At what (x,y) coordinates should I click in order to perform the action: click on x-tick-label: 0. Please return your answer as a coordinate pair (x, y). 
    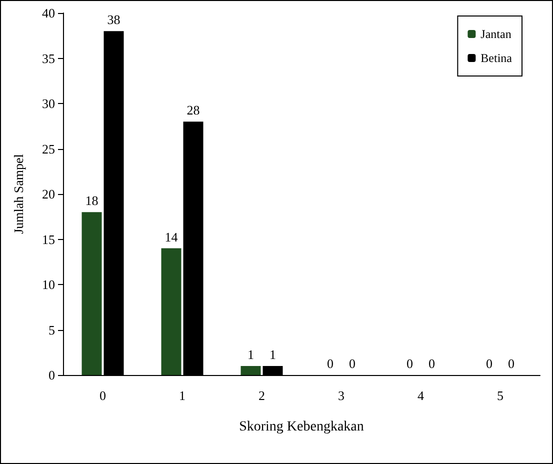
    Looking at the image, I should click on (103, 395).